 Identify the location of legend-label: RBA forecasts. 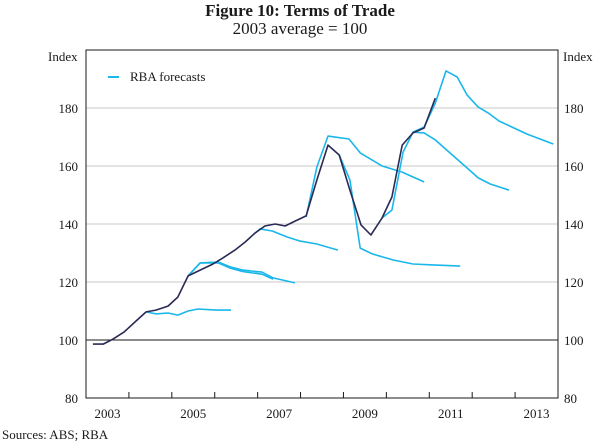
(167, 76).